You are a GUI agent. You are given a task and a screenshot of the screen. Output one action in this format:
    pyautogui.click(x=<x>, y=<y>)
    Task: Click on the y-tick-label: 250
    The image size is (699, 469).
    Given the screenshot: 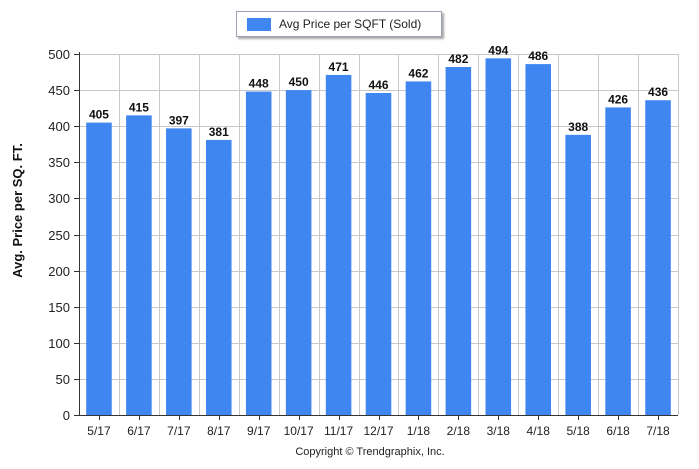 What is the action you would take?
    pyautogui.click(x=59, y=235)
    